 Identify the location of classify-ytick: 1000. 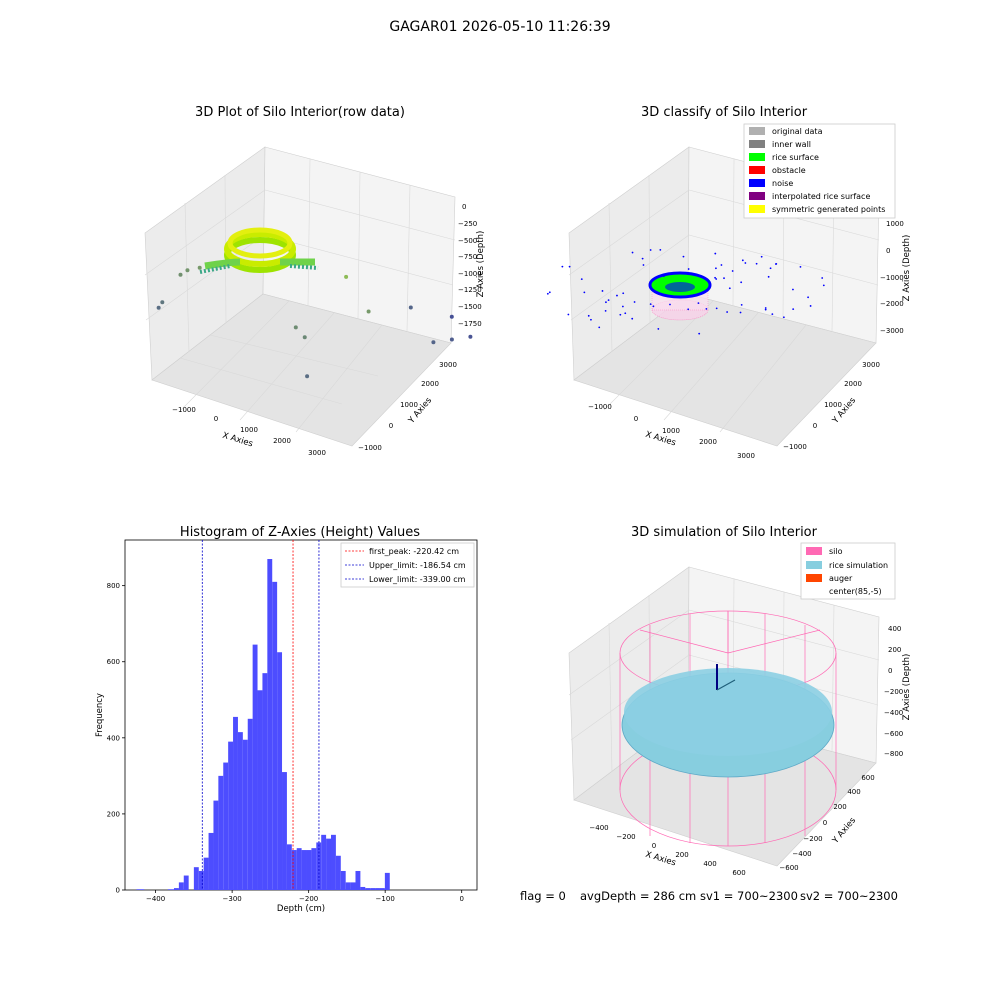
(833, 405).